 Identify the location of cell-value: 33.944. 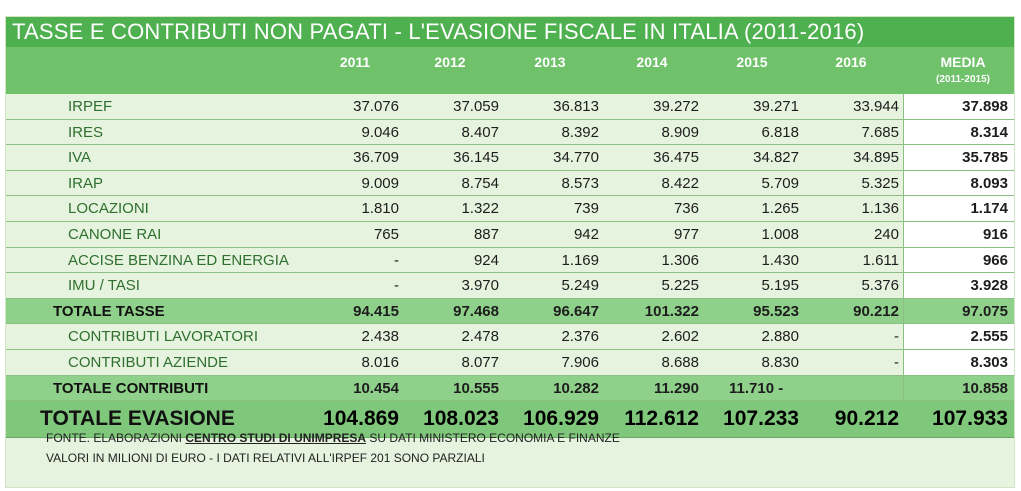
(876, 106).